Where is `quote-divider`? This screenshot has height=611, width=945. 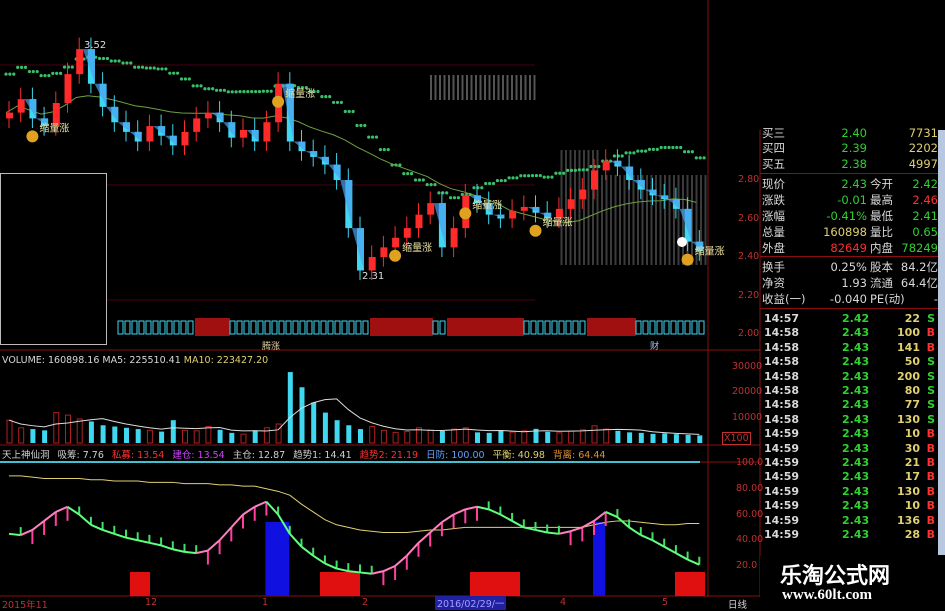 quote-divider is located at coordinates (849, 308).